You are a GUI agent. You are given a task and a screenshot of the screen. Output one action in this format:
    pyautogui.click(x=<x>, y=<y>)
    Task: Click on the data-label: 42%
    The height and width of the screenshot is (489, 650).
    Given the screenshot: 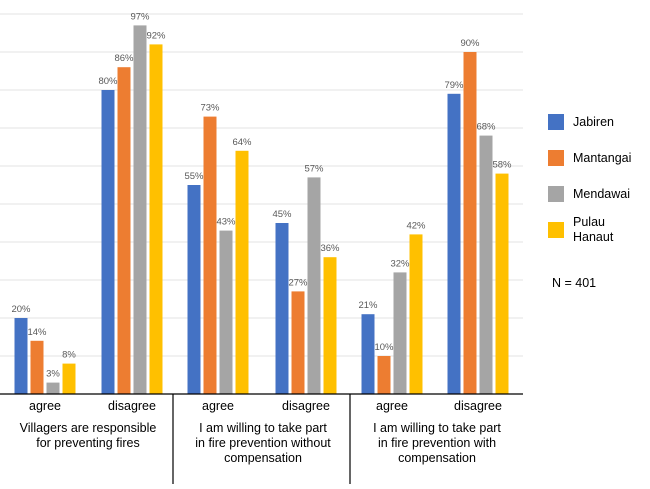 What is the action you would take?
    pyautogui.click(x=416, y=225)
    